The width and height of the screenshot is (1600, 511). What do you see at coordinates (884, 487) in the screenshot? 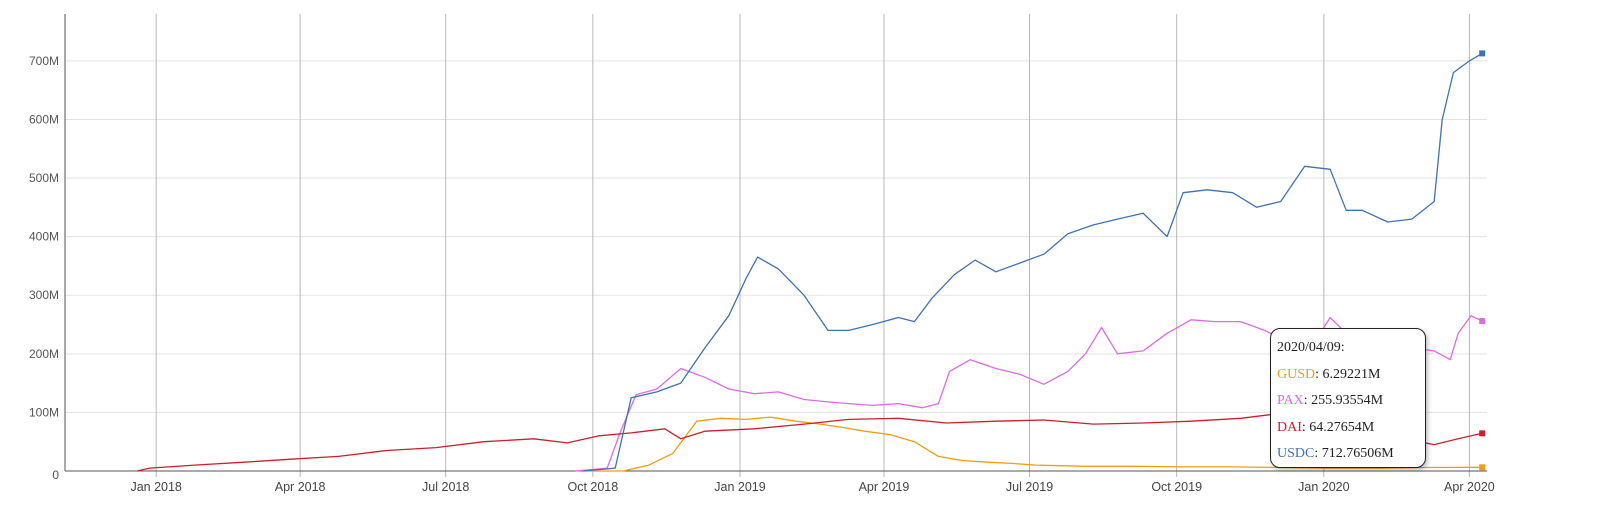
I see `x-tick-label: Apr 2019` at bounding box center [884, 487].